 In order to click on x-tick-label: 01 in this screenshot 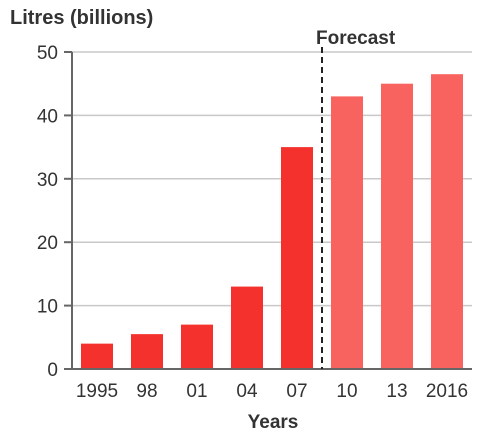, I will do `click(196, 391)`.